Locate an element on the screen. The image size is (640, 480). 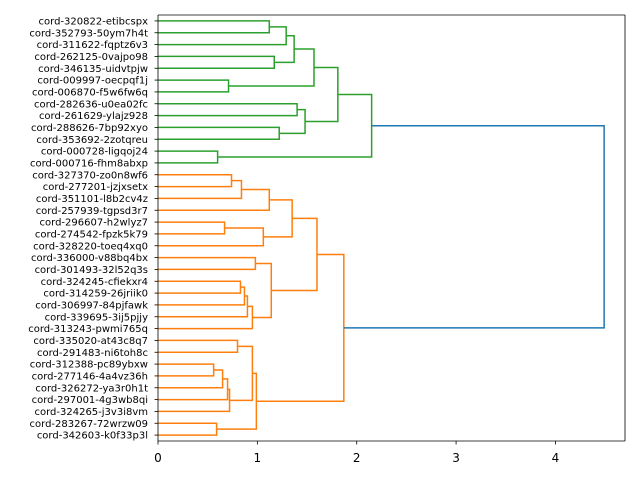
leaf-label: cord-311622-fqptz6v3 is located at coordinates (92, 45).